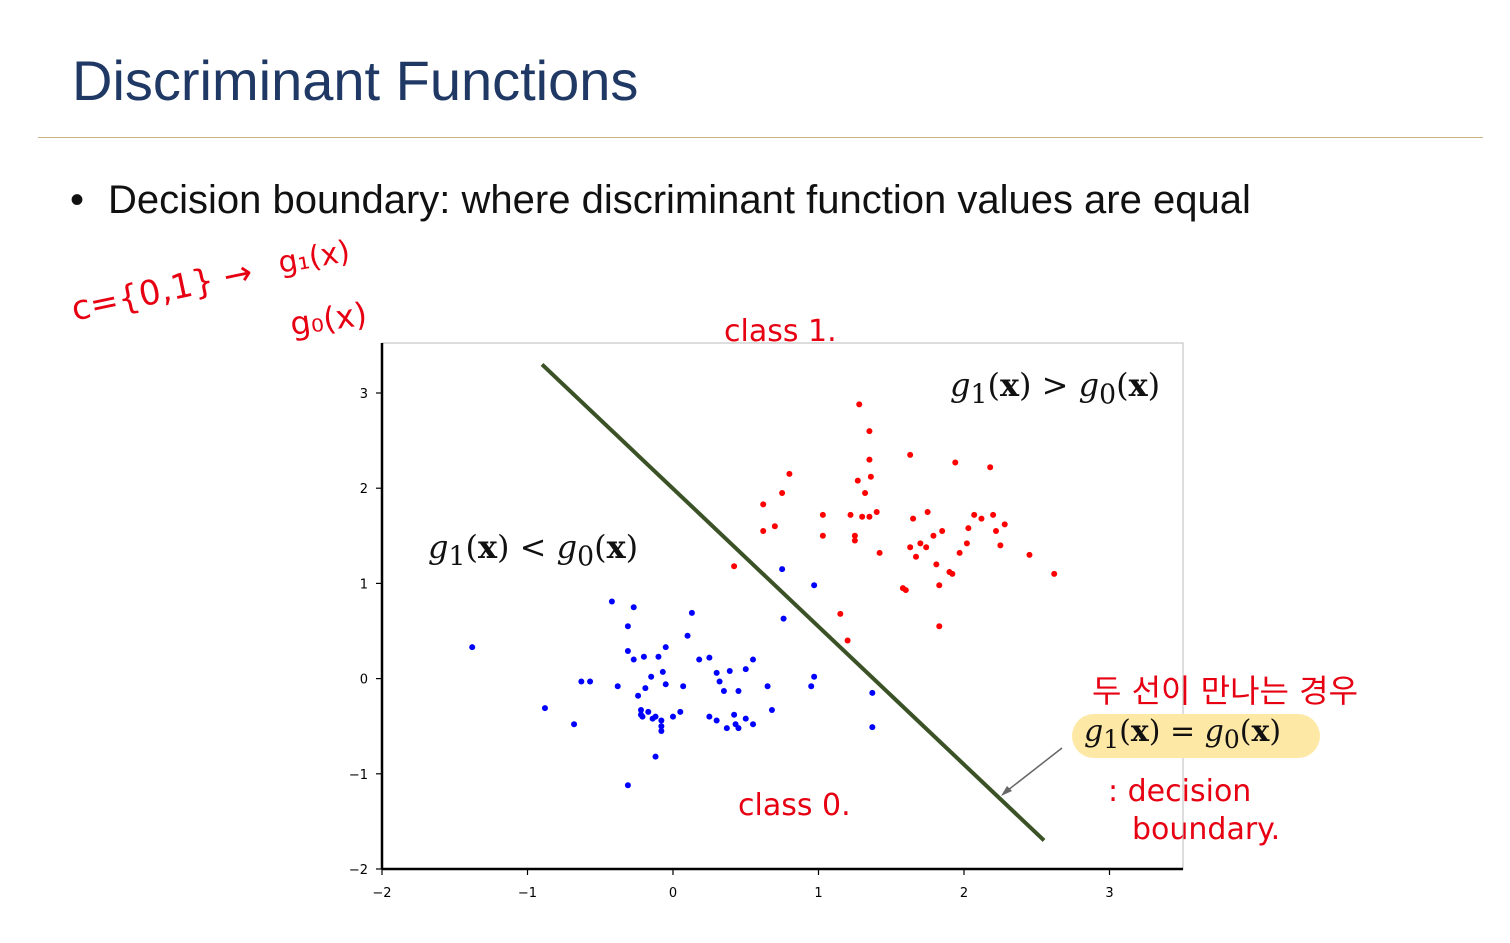 The height and width of the screenshot is (943, 1510). Describe the element at coordinates (358, 870) in the screenshot. I see `y-tick-label: −2` at that location.